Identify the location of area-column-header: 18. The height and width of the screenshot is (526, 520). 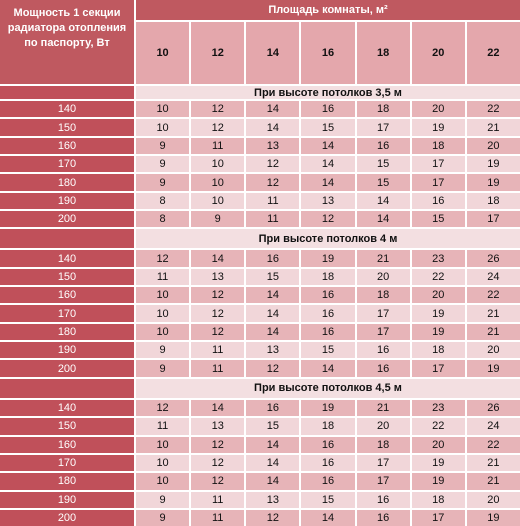
(383, 53).